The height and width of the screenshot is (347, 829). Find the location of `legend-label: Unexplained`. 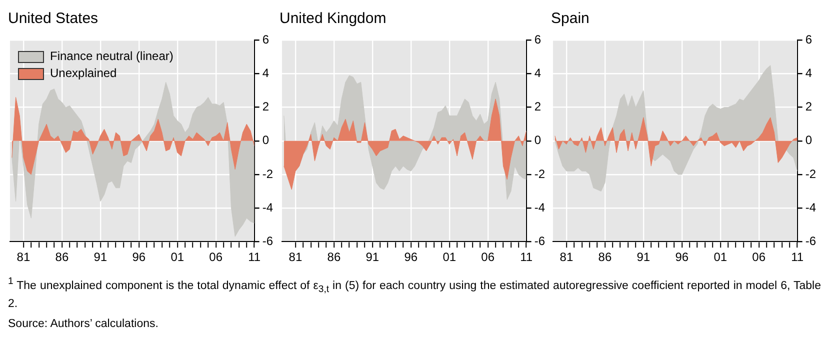

legend-label: Unexplained is located at coordinates (83, 73).